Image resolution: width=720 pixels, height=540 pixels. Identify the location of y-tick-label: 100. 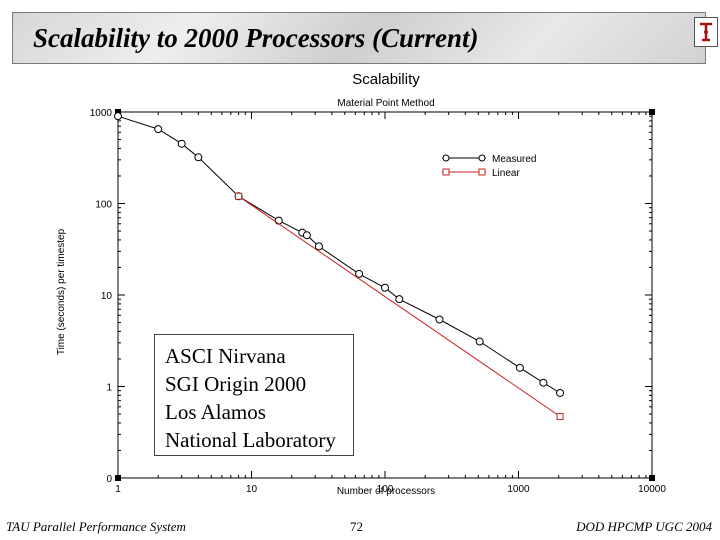
(103, 205).